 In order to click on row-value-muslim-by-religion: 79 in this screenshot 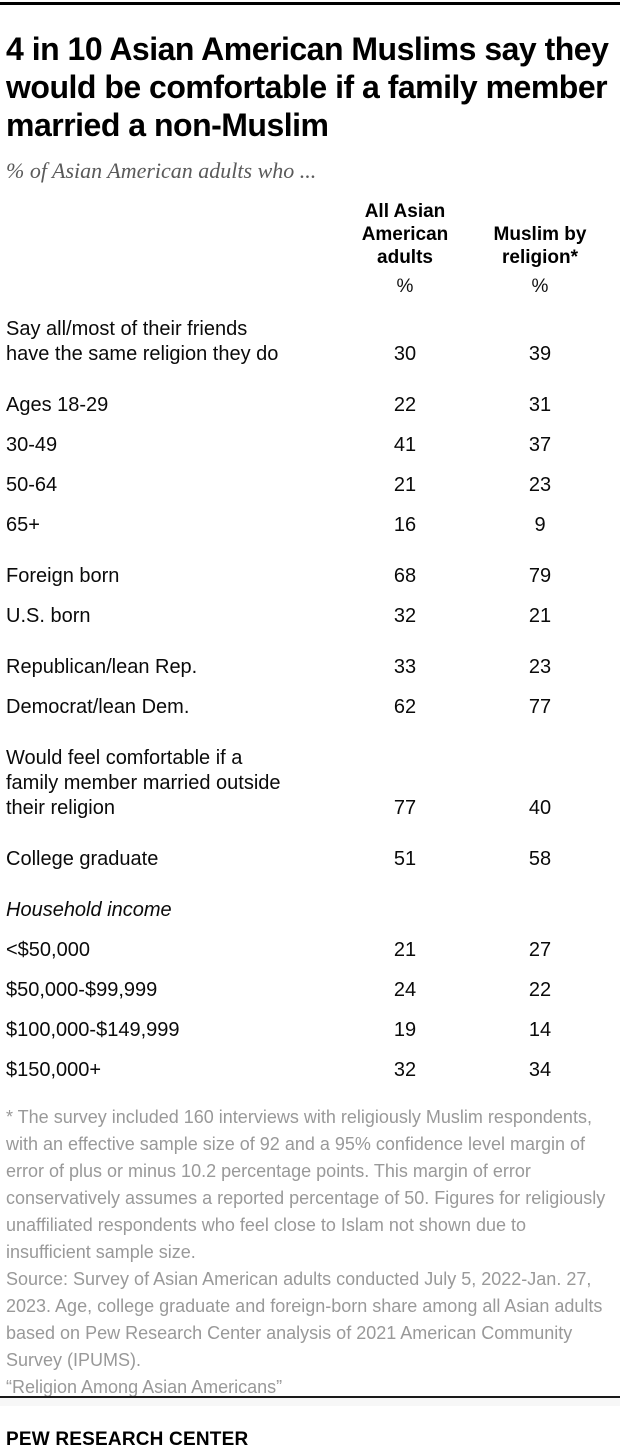, I will do `click(540, 576)`.